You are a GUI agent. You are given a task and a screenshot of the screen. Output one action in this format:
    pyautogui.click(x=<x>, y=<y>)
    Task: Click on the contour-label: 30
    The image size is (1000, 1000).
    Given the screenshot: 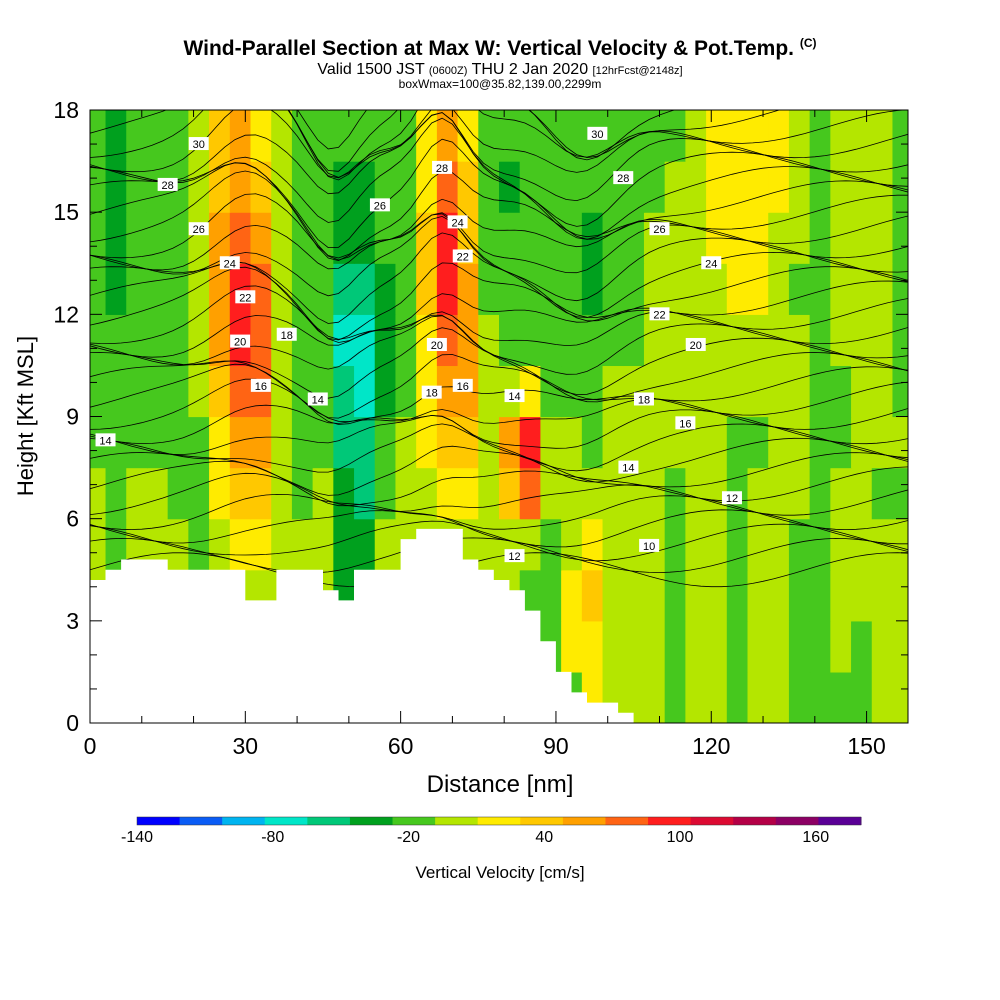 What is the action you would take?
    pyautogui.click(x=198, y=144)
    